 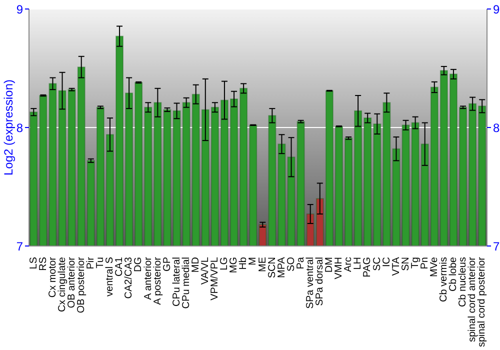 I want to click on x-tick-label: Pn, so click(x=424, y=263).